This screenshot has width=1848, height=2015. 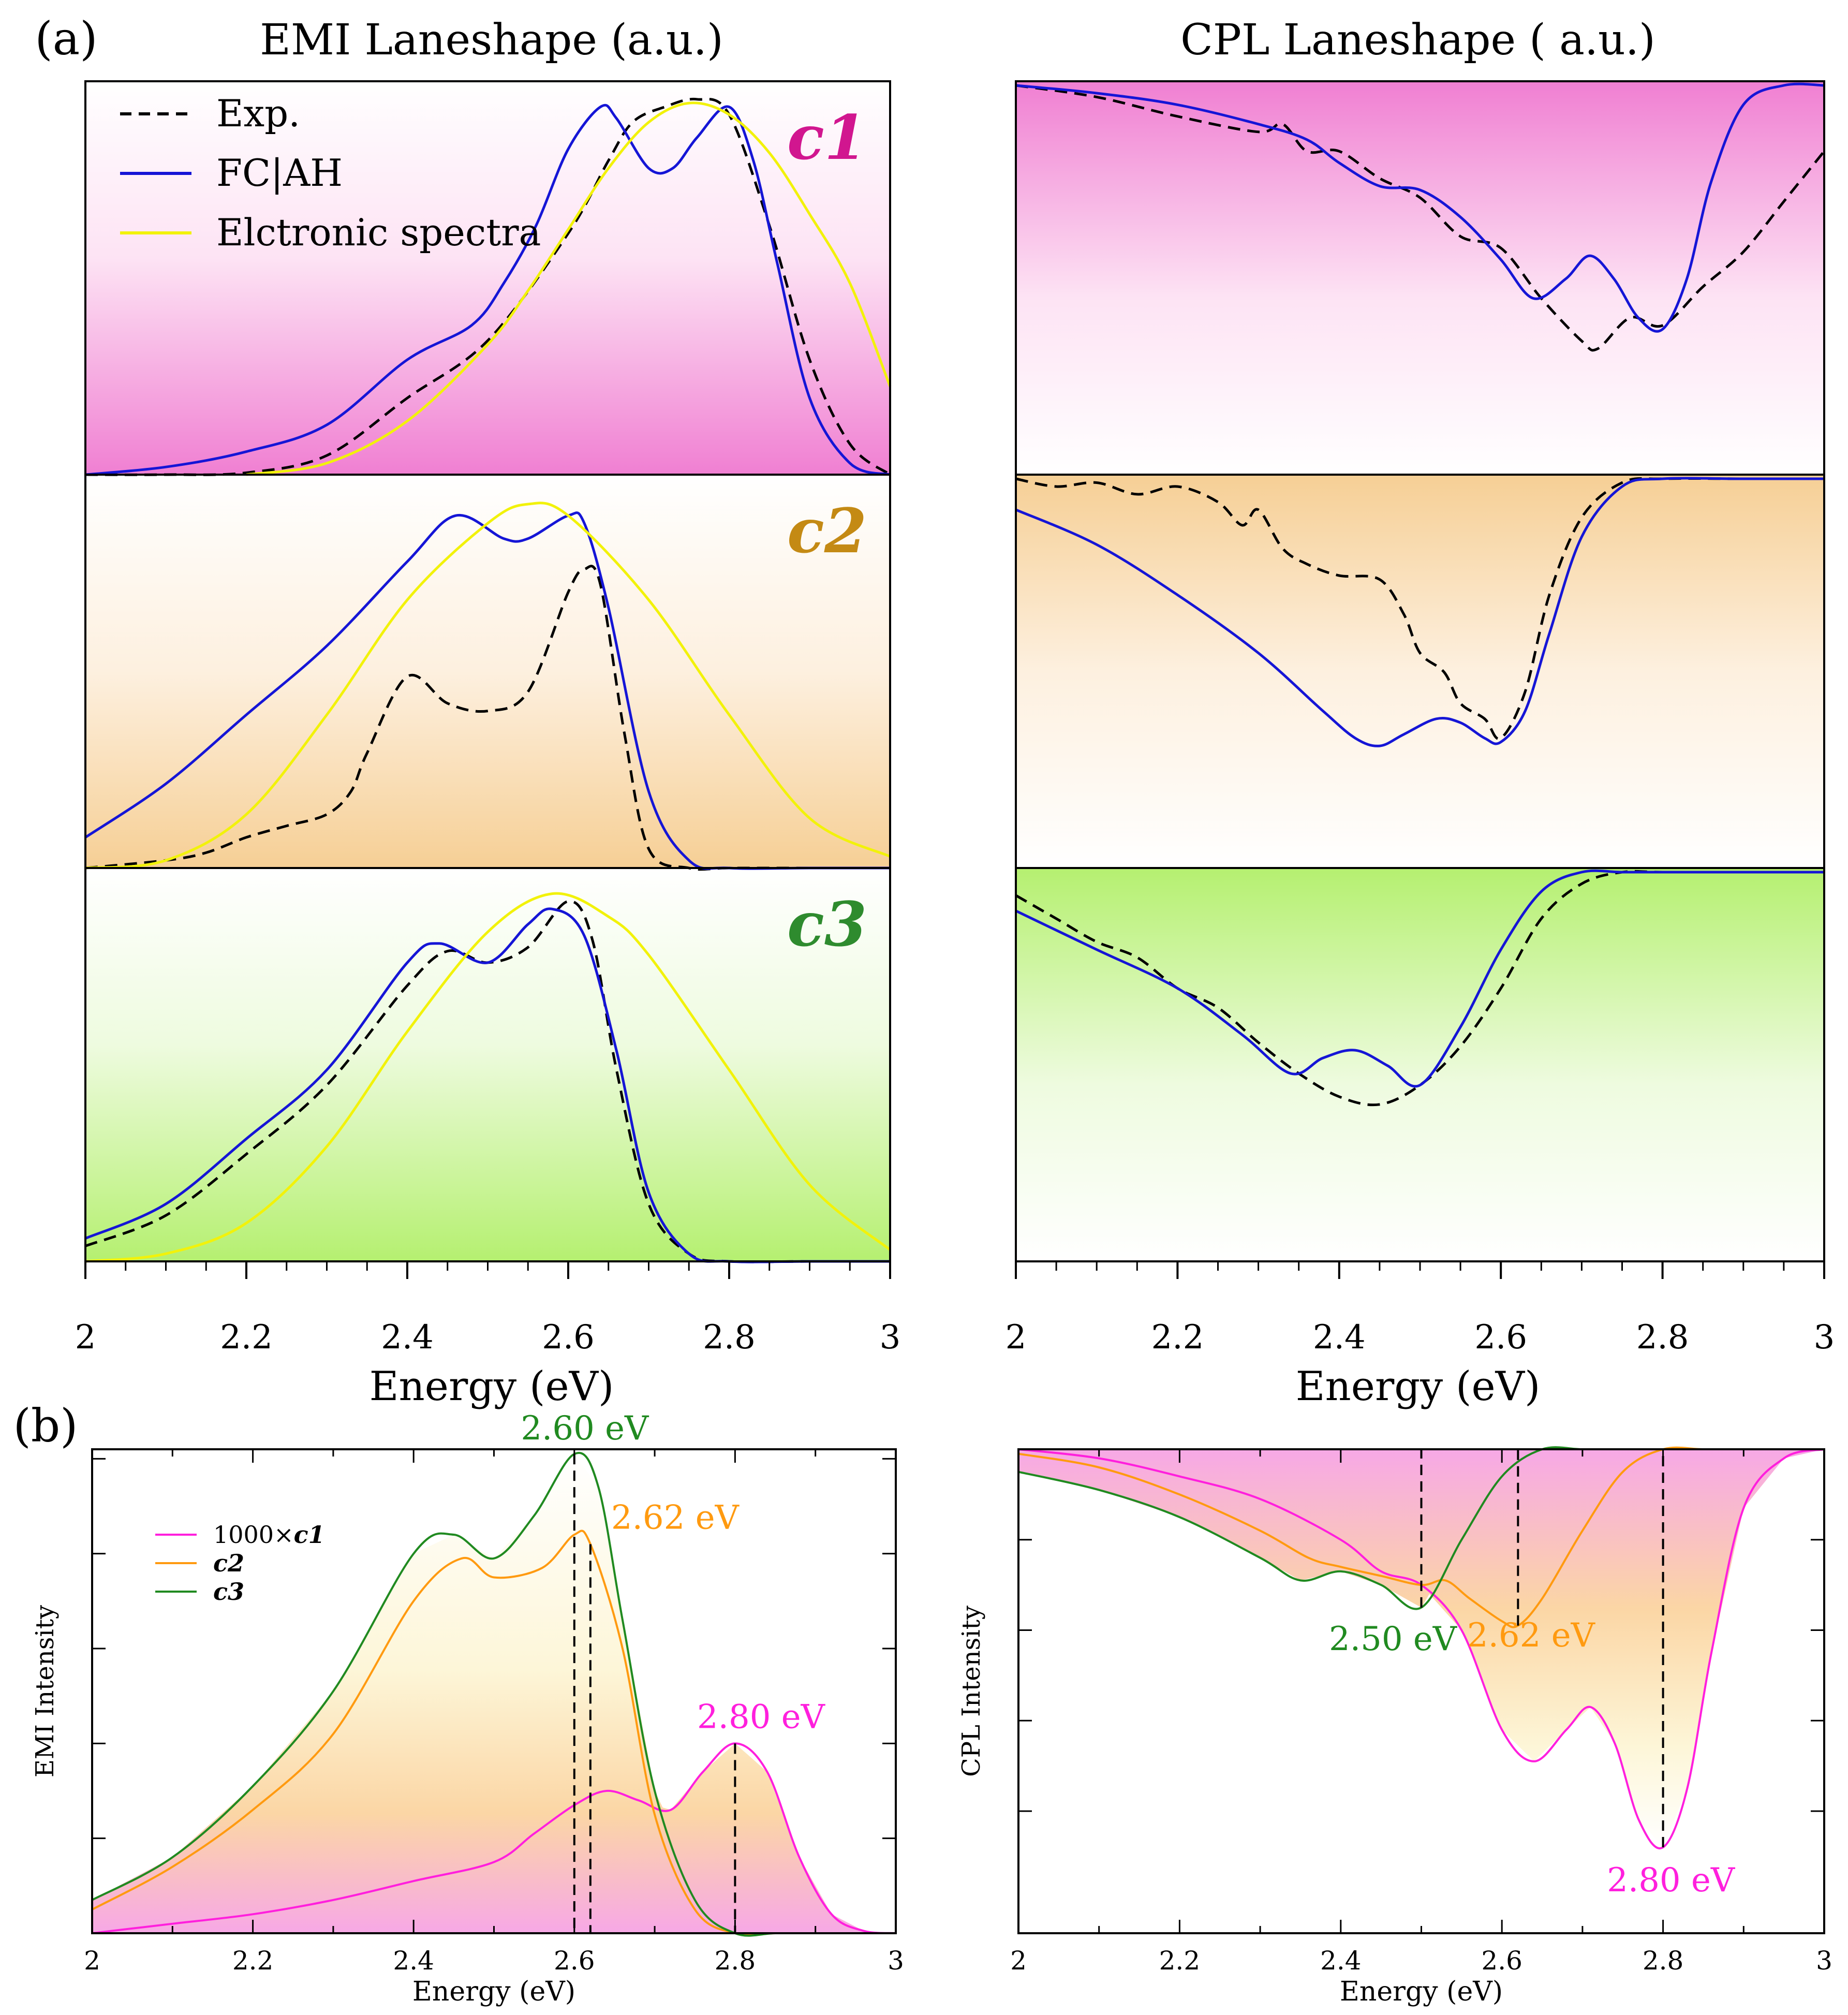 What do you see at coordinates (1500, 1337) in the screenshot?
I see `a-cpl-xtick-label: 2.6` at bounding box center [1500, 1337].